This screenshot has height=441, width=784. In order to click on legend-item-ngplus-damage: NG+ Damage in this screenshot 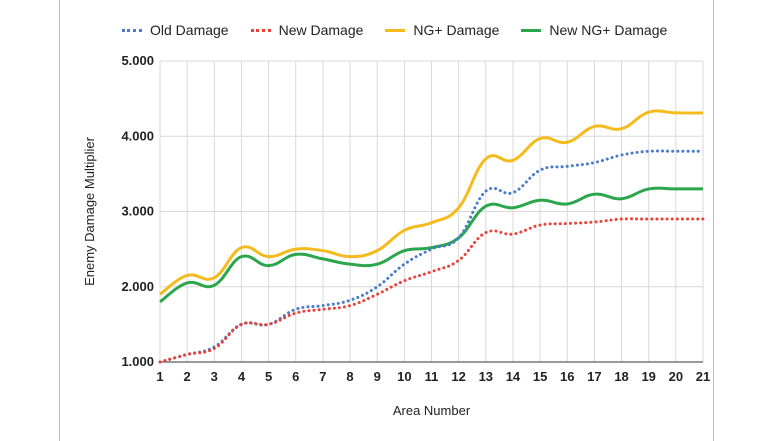, I will do `click(442, 30)`.